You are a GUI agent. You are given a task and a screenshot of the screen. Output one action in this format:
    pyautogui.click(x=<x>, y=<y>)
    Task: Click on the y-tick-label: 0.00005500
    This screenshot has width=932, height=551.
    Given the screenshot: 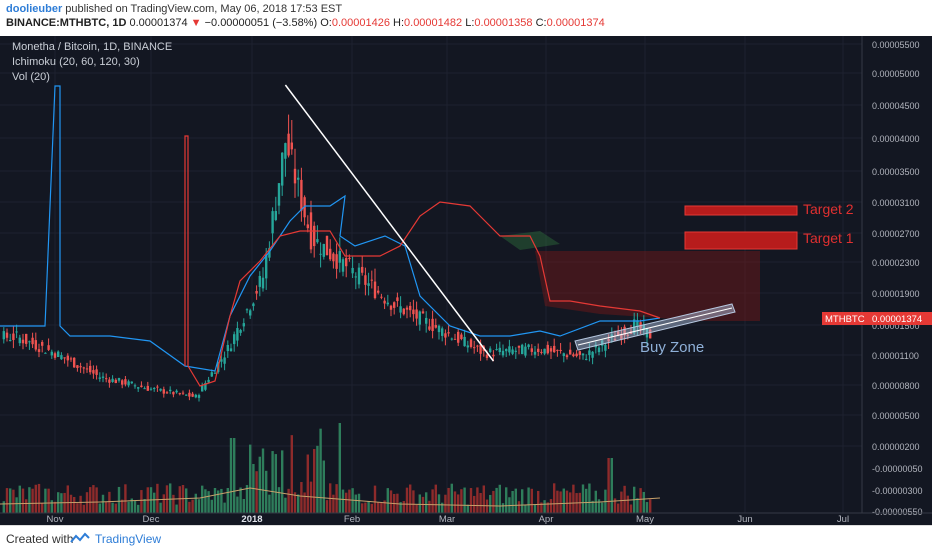 What is the action you would take?
    pyautogui.click(x=896, y=45)
    